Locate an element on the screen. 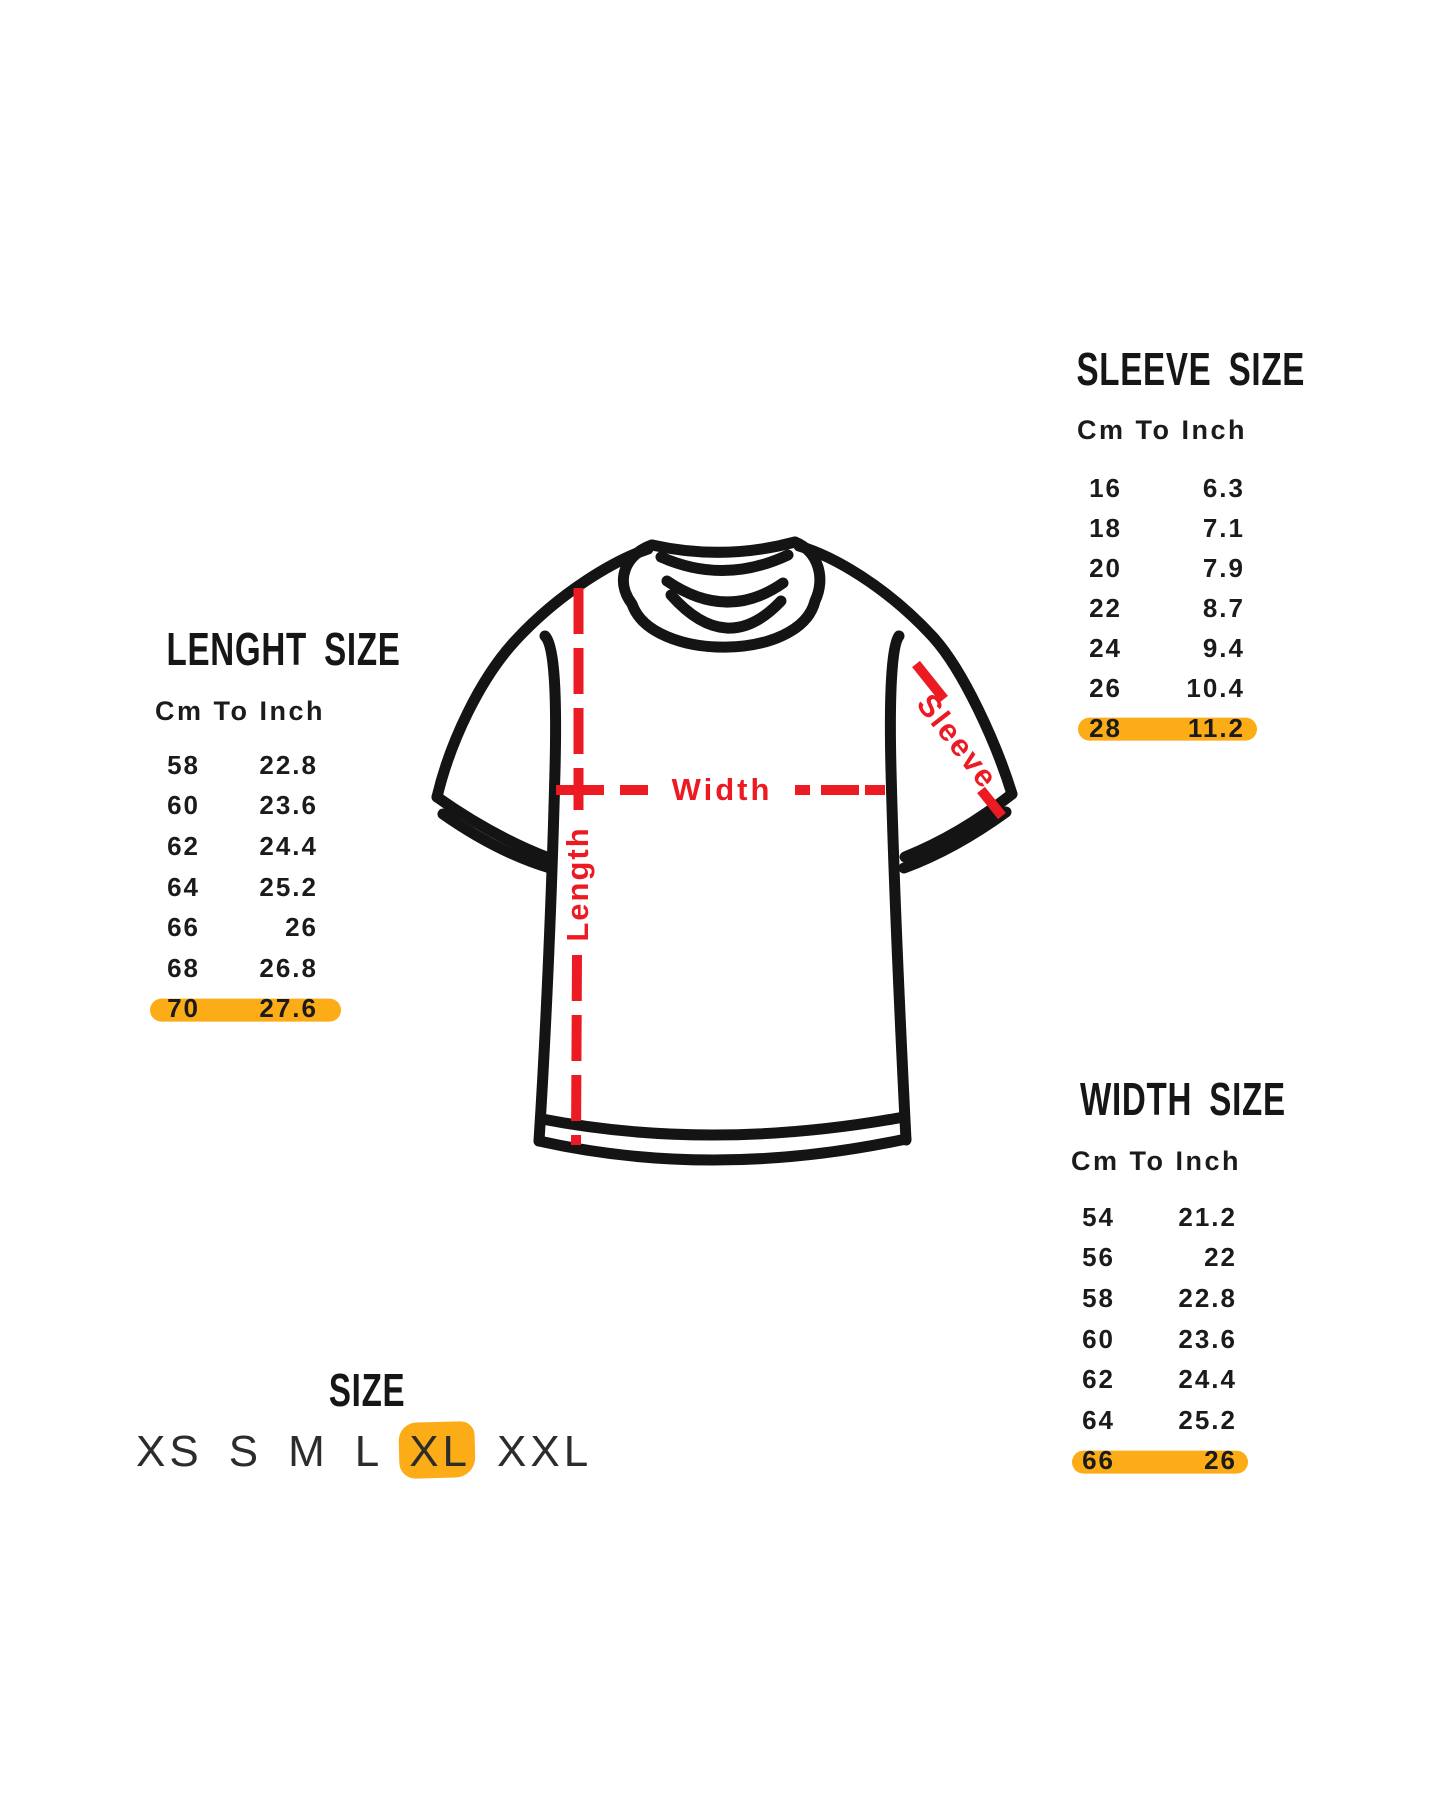  sleeve-size-subtitle: Cm To Inch is located at coordinates (1162, 430).